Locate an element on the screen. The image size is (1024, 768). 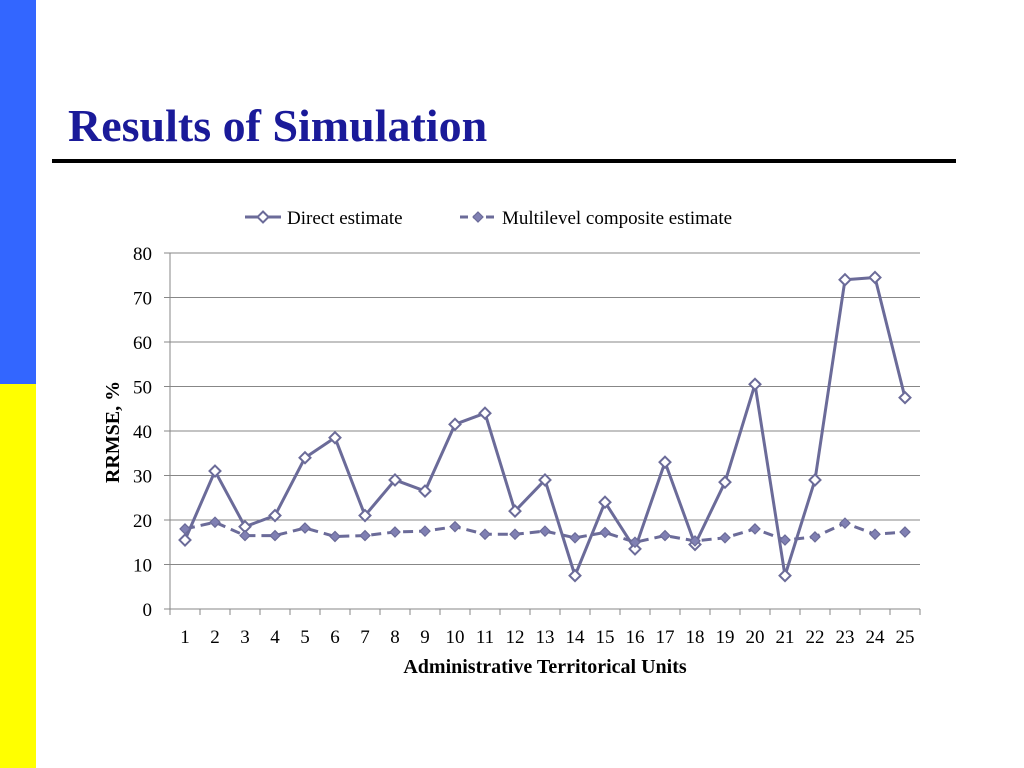
x-tick-label: 1 is located at coordinates (185, 637).